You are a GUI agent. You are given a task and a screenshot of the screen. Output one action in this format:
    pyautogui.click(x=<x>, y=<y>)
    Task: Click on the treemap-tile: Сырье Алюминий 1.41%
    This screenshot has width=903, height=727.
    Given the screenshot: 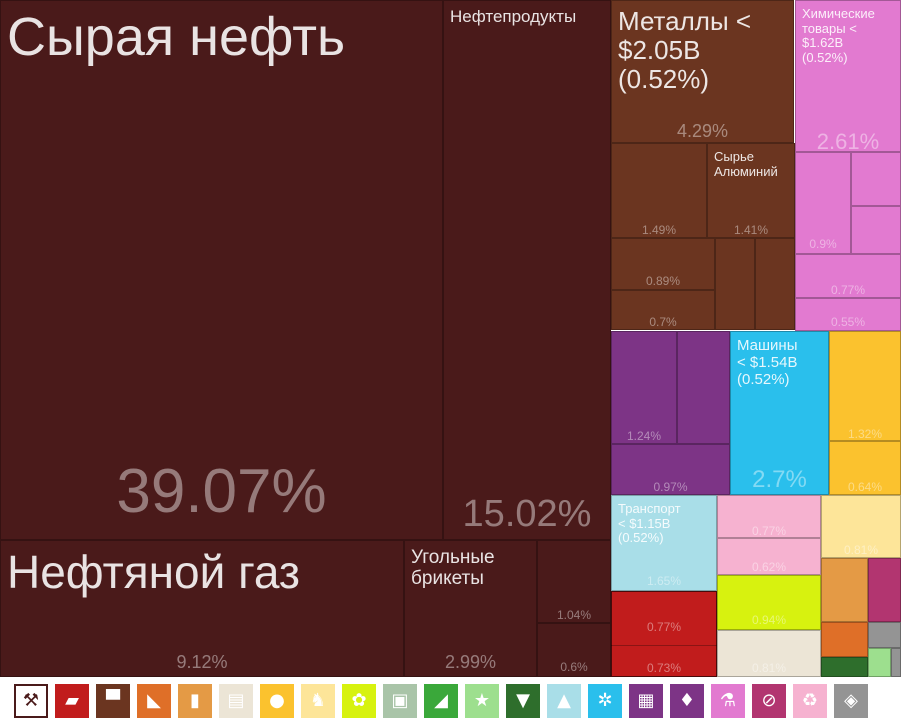 What is the action you would take?
    pyautogui.click(x=751, y=190)
    